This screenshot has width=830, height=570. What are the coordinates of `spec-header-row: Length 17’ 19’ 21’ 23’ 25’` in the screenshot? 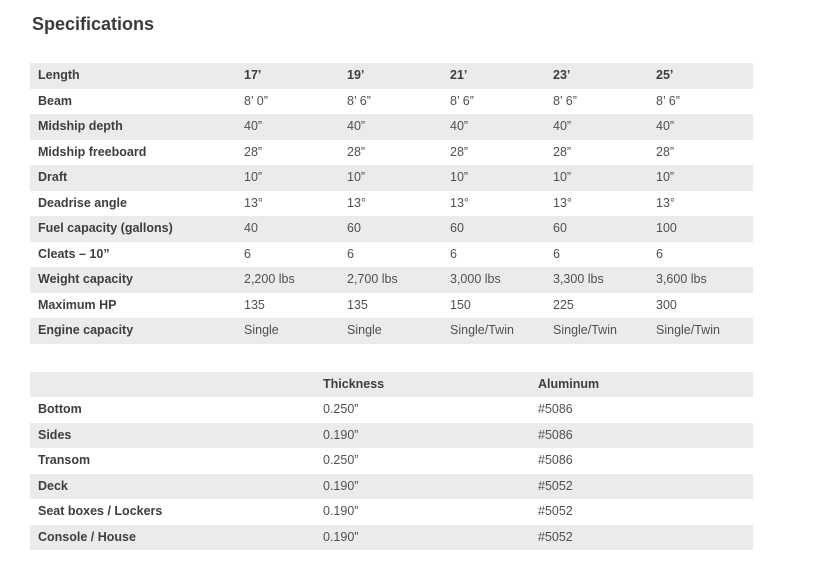 It's located at (391, 76).